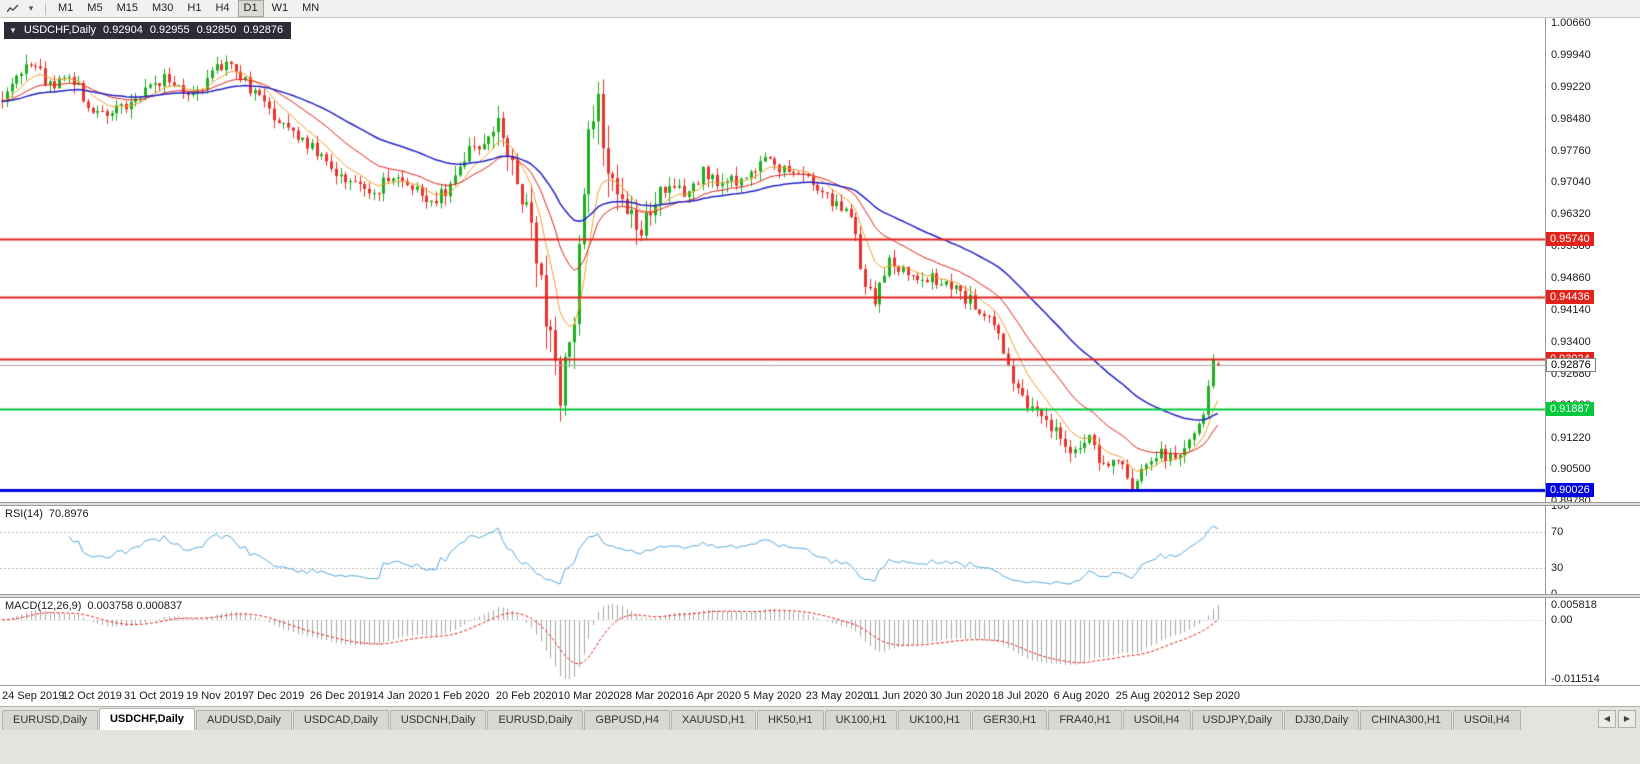  What do you see at coordinates (1627, 718) in the screenshot?
I see `tabs-scroll-right-button: ▶` at bounding box center [1627, 718].